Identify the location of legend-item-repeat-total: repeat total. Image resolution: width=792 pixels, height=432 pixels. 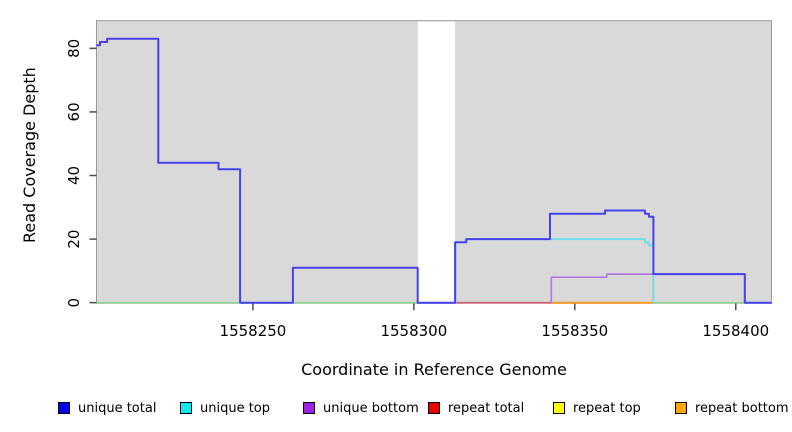
(476, 408).